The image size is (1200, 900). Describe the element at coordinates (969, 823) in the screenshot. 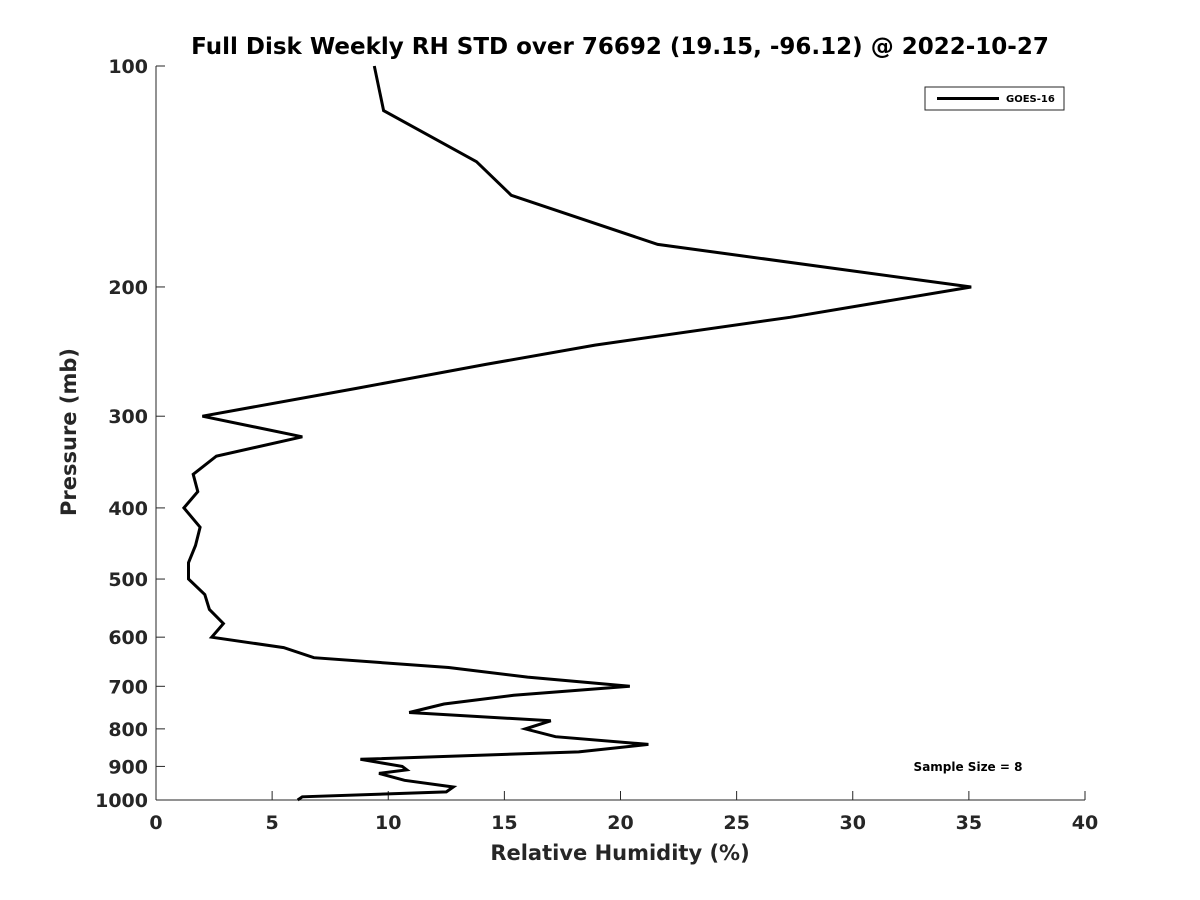

I see `x-tick-label: 35` at that location.